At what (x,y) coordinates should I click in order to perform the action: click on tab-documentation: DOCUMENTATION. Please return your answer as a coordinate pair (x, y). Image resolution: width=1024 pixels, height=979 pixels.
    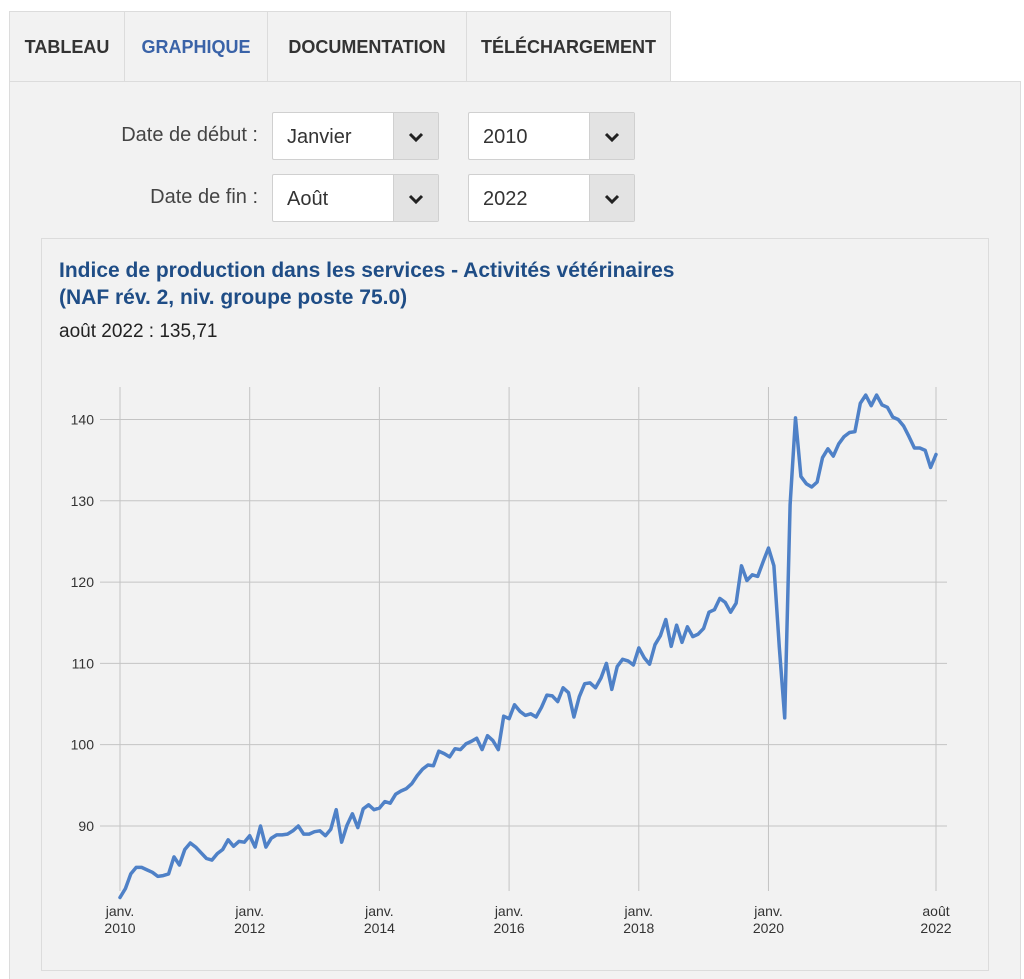
    Looking at the image, I should click on (367, 46).